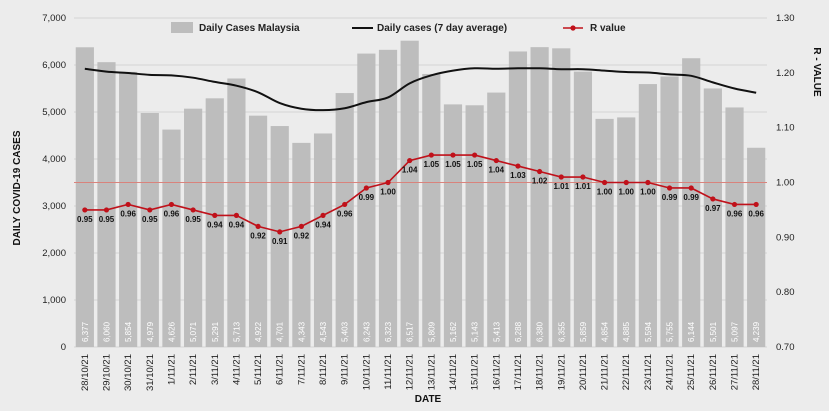 The image size is (829, 411). I want to click on bar-value-label: 5,713, so click(236, 331).